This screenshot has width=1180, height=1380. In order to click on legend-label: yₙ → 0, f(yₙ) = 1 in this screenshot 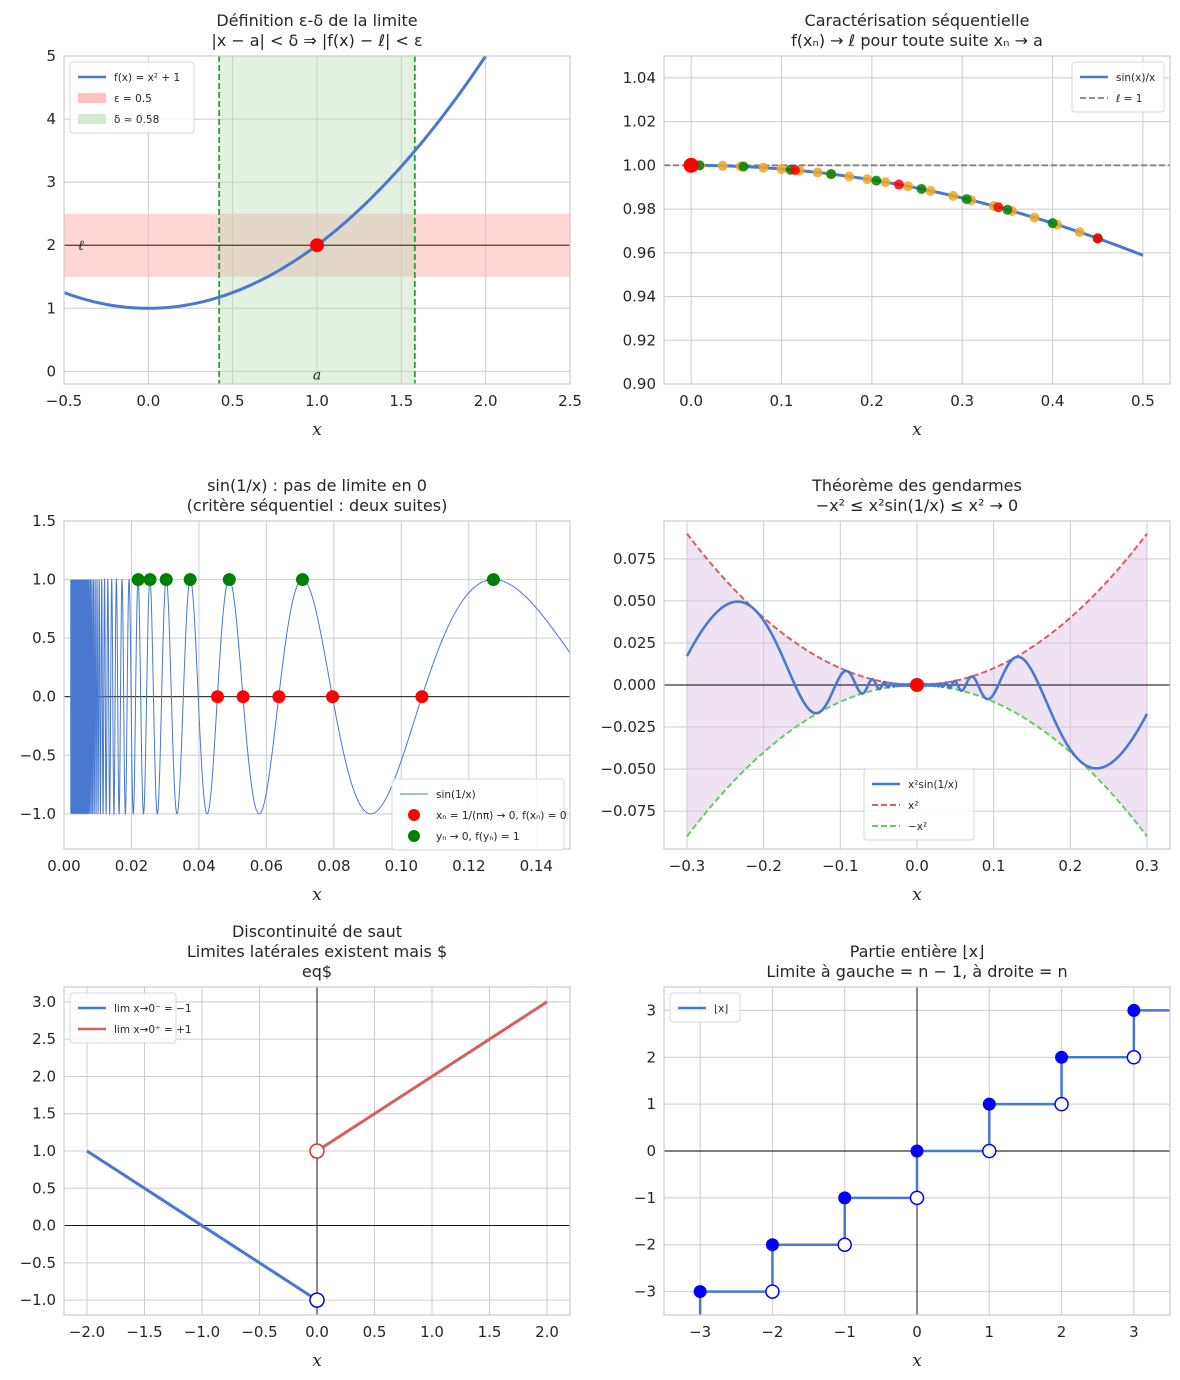, I will do `click(478, 837)`.